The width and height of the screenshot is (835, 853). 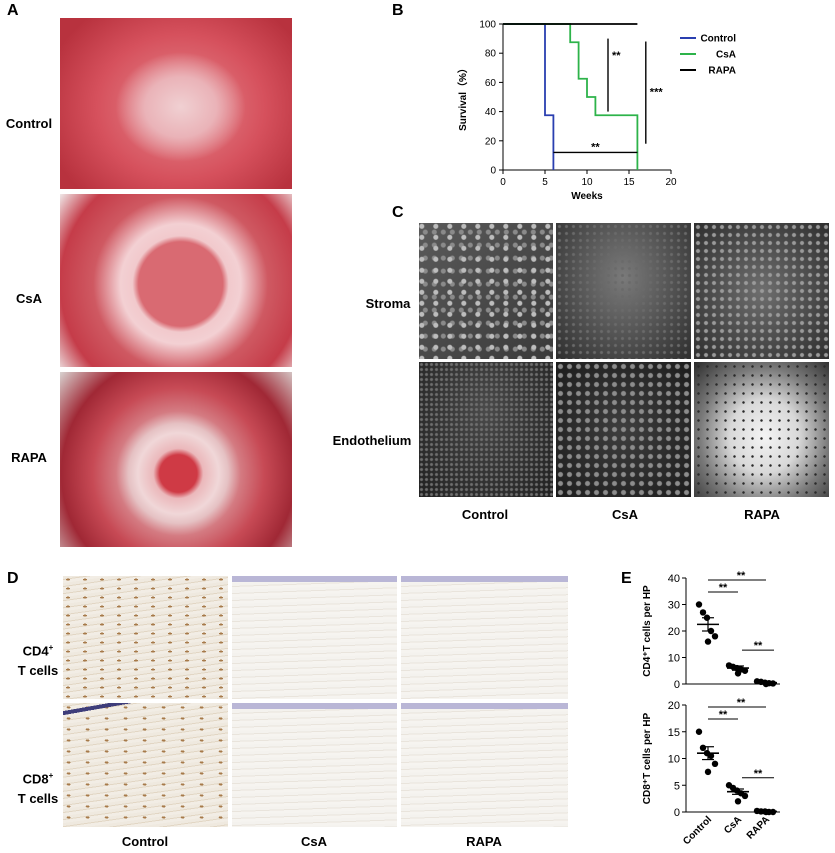 I want to click on legend-label-rapa: RAPA, so click(x=722, y=71).